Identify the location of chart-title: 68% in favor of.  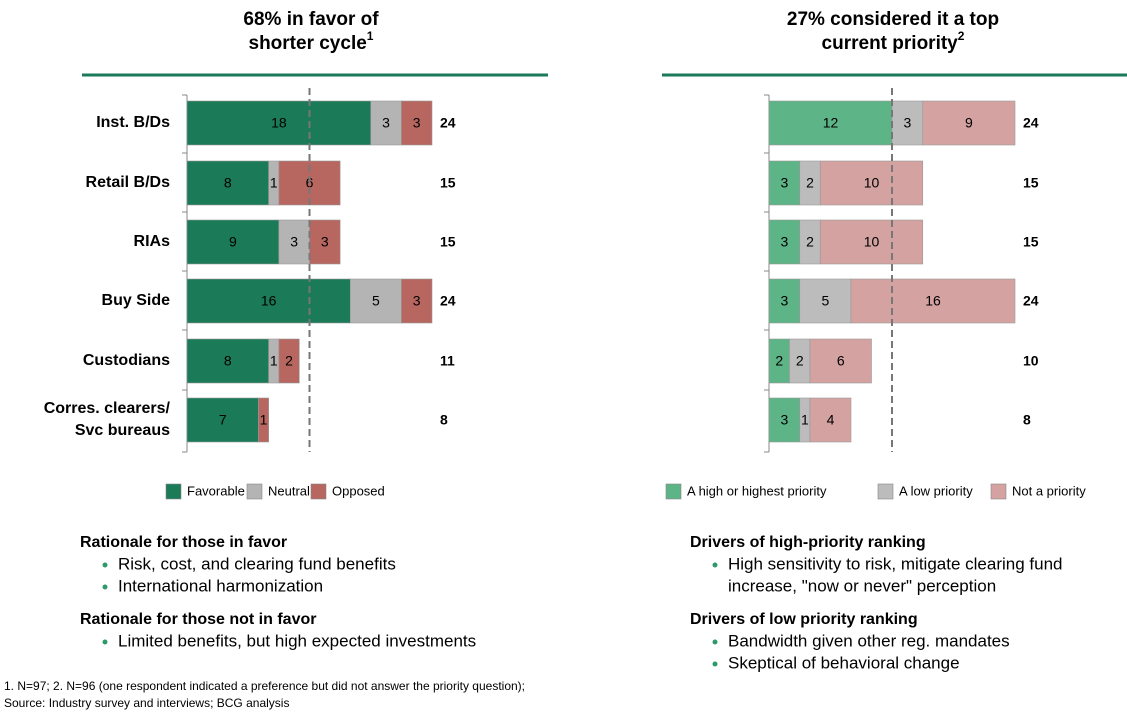
(311, 19).